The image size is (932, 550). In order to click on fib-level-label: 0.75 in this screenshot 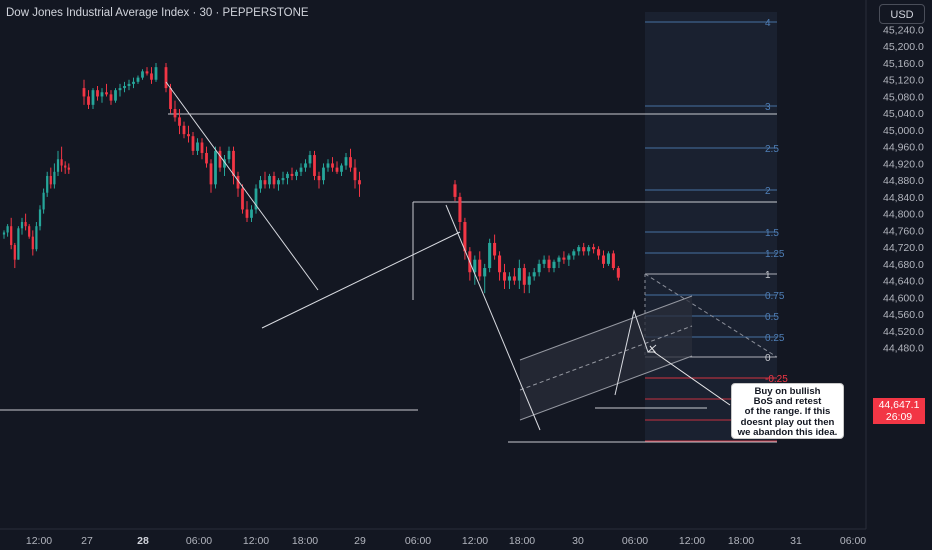, I will do `click(775, 296)`.